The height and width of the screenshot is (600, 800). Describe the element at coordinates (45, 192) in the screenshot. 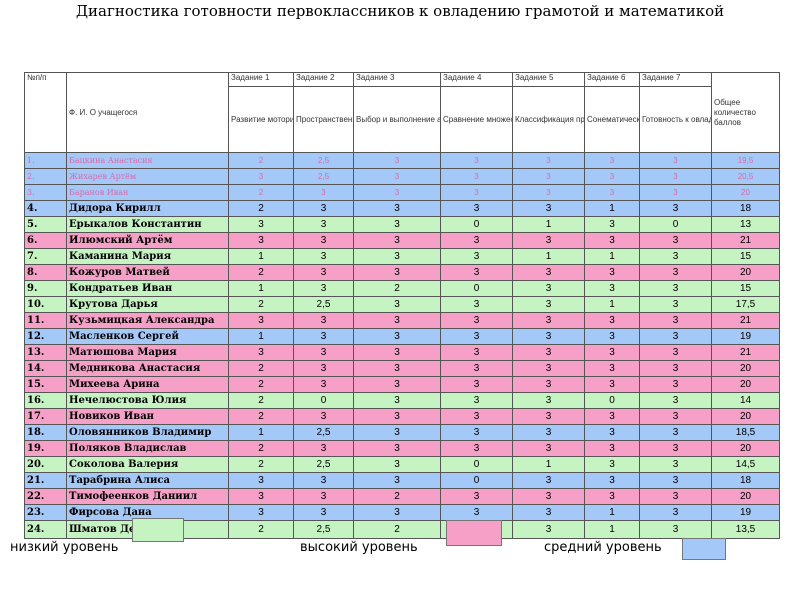

I see `row-number: 3.` at that location.